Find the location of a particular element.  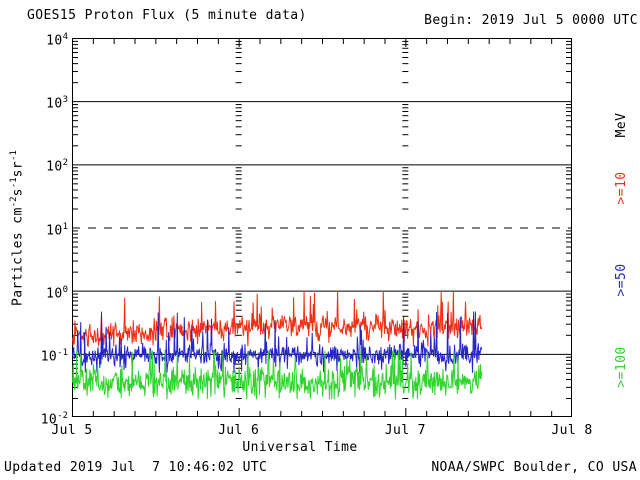

begin-timestamp: Begin: 2019 Jul 5 0000 UTC is located at coordinates (531, 20).